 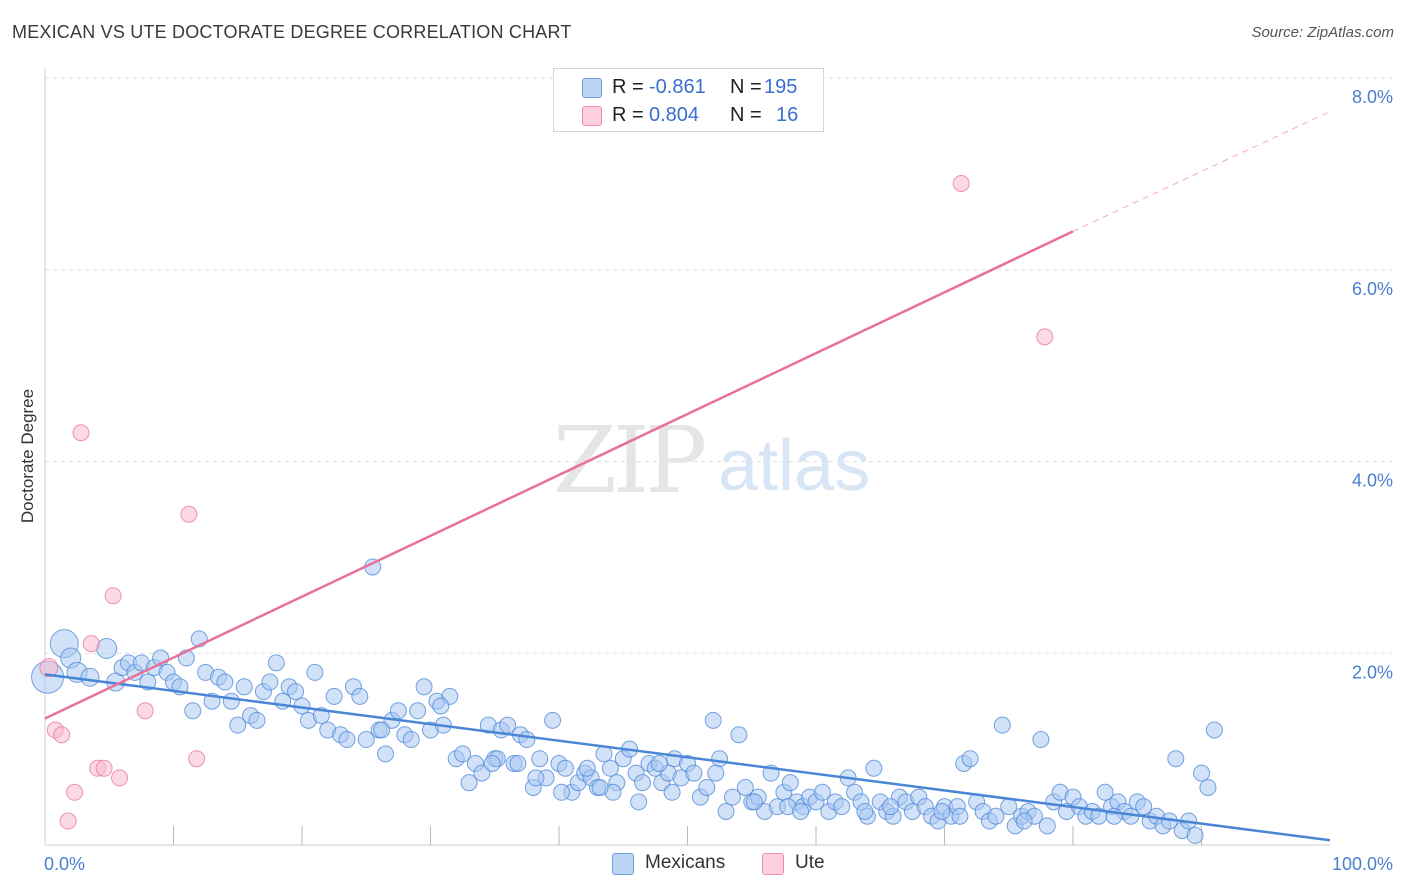 What do you see at coordinates (685, 862) in the screenshot?
I see `legend-label-mexicans: Mexicans` at bounding box center [685, 862].